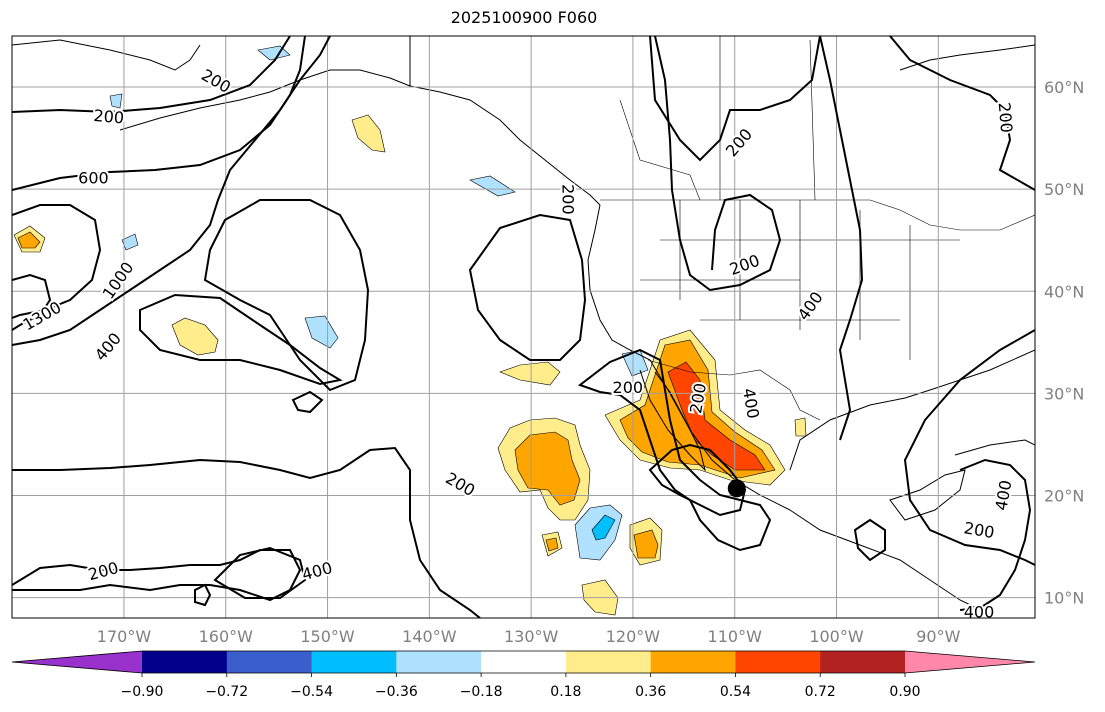 This screenshot has height=712, width=1105. I want to click on contour-400-se, so click(969, 447).